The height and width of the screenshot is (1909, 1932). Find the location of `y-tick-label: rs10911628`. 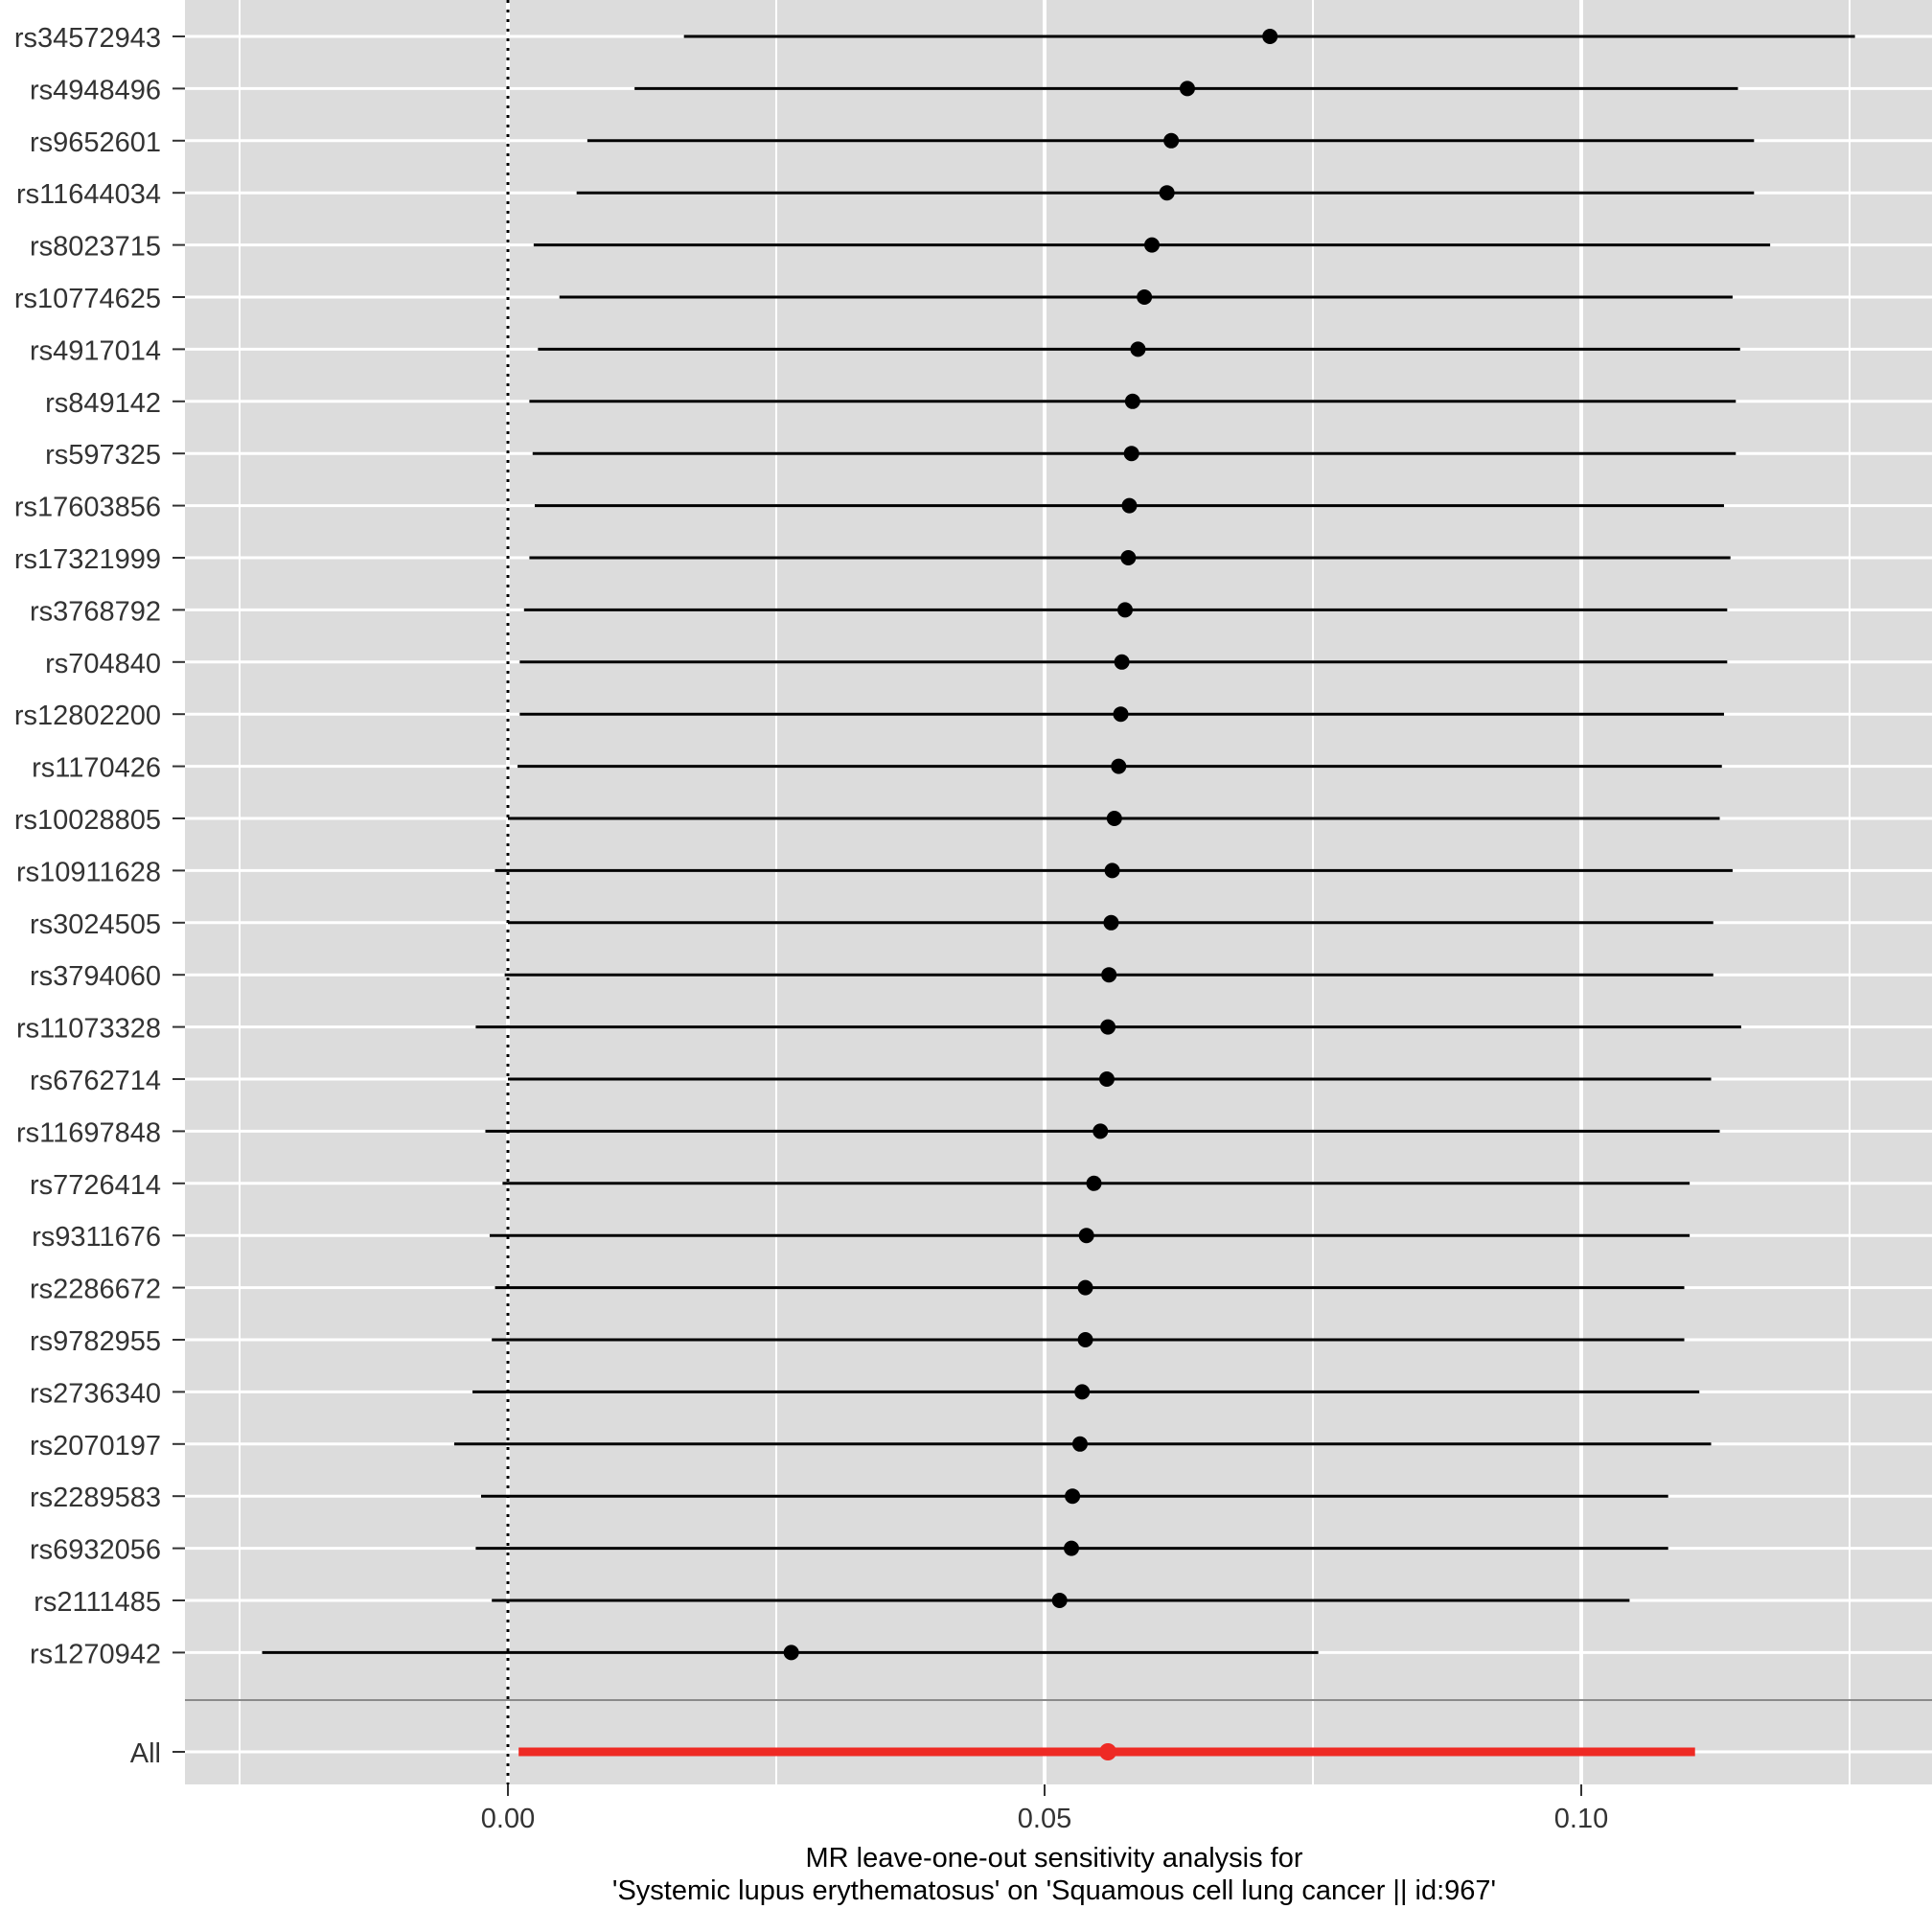

y-tick-label: rs10911628 is located at coordinates (88, 872).